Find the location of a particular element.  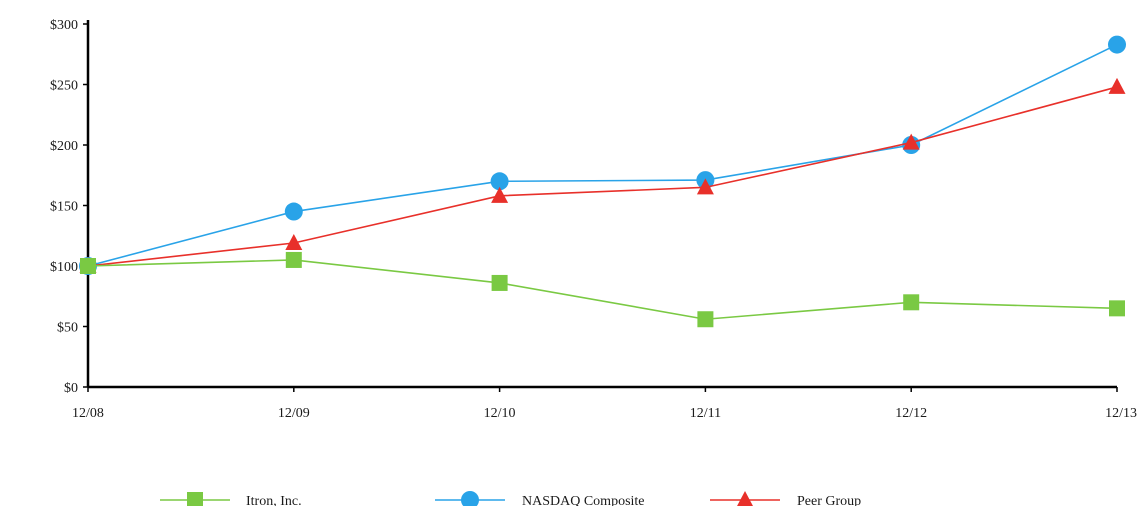

legend-item-nasdaq-composite: NASDAQ Composite is located at coordinates (540, 498).